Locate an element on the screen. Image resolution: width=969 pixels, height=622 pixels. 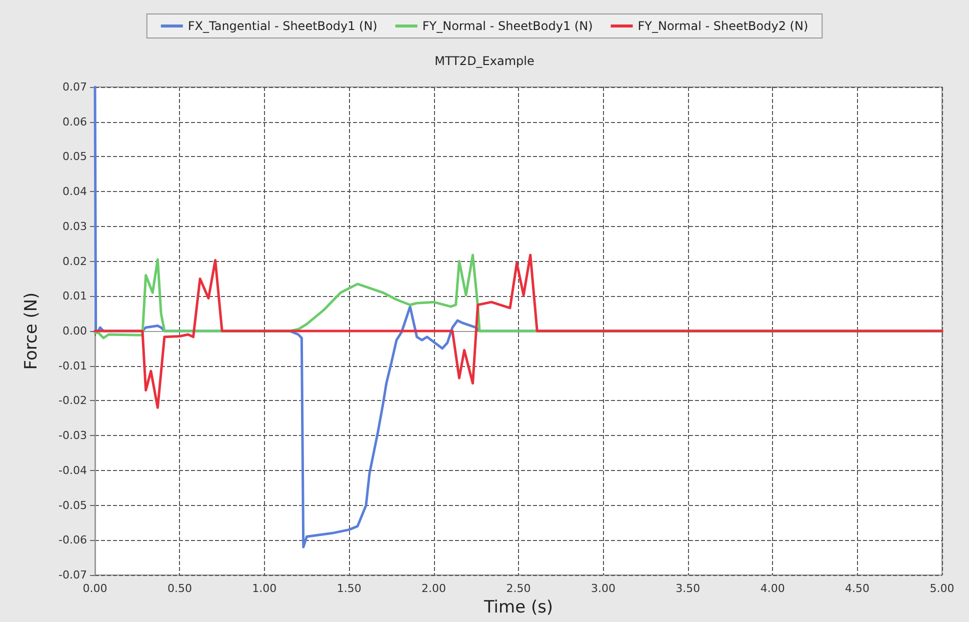
y-tick-label: 0.02 is located at coordinates (74, 261).